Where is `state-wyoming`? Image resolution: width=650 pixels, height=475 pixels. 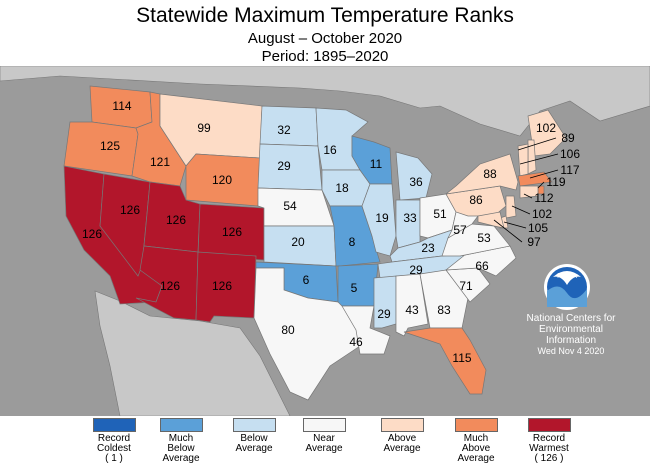 state-wyoming is located at coordinates (223, 180).